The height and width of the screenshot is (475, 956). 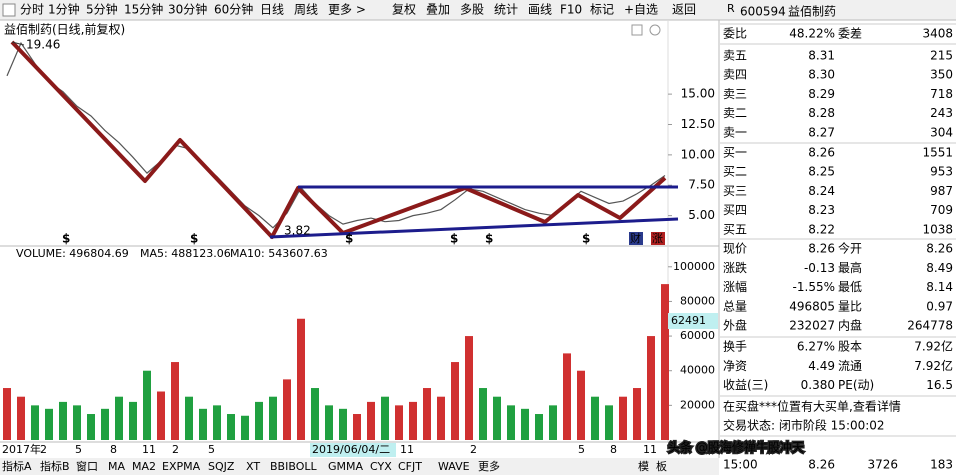 What do you see at coordinates (473, 449) in the screenshot?
I see `x-tick-label: 2` at bounding box center [473, 449].